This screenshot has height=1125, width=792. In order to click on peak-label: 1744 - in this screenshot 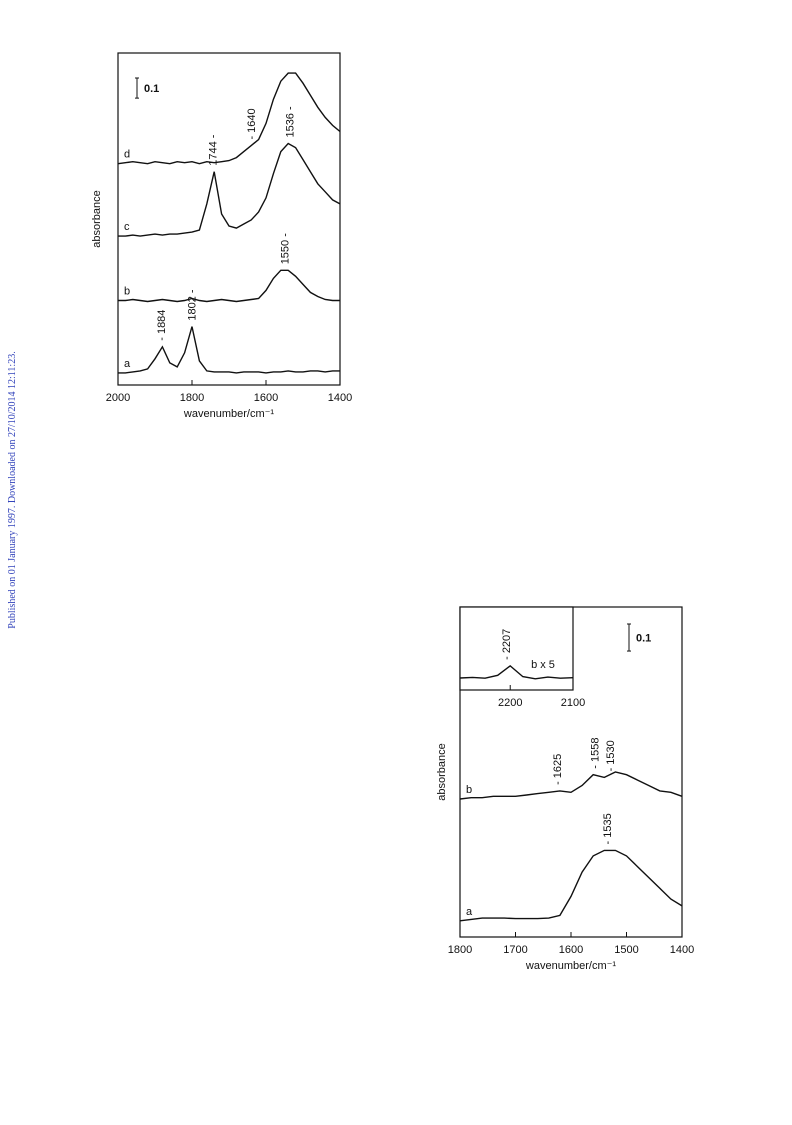, I will do `click(214, 150)`.